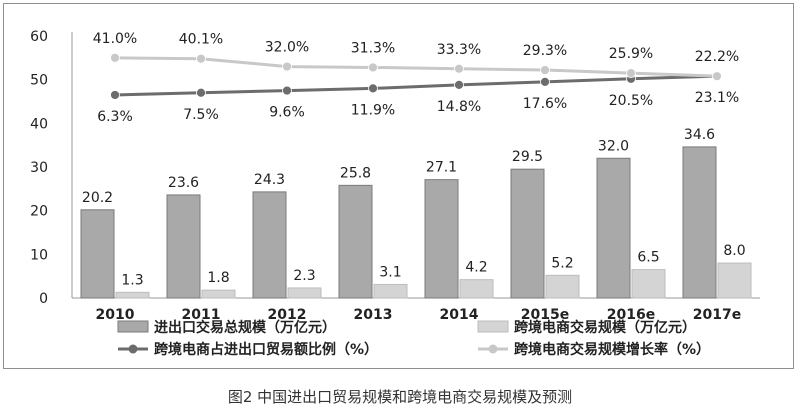 The width and height of the screenshot is (800, 418). What do you see at coordinates (39, 255) in the screenshot?
I see `y-tick-label: 10` at bounding box center [39, 255].